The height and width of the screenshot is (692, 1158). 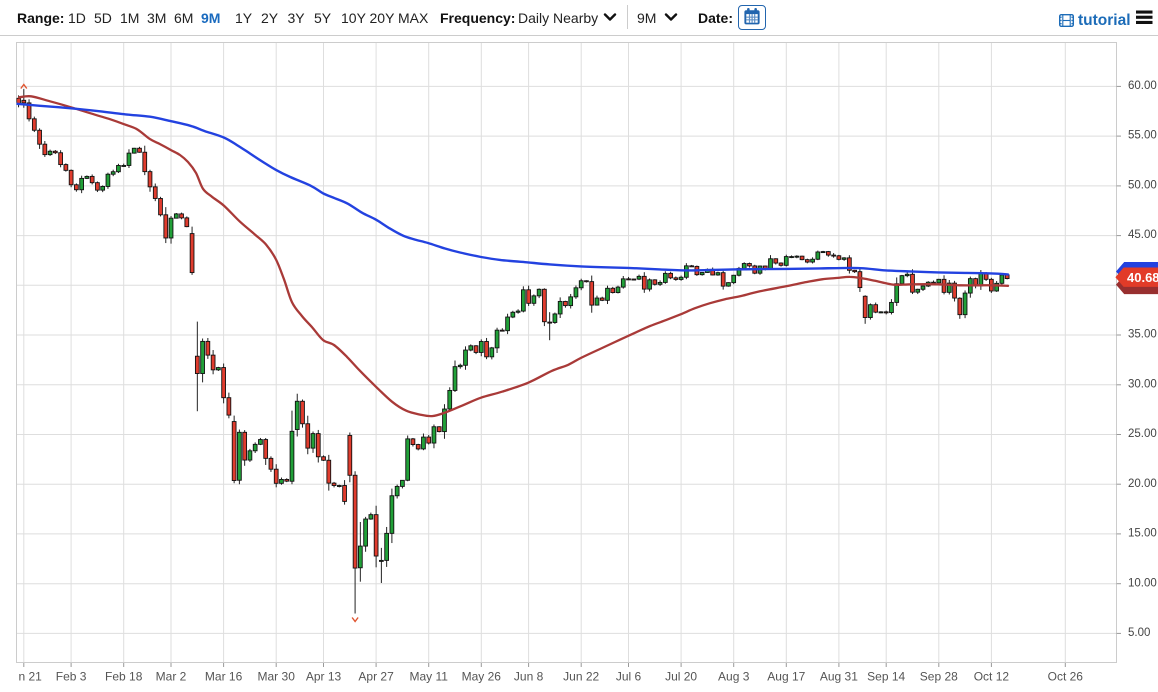 What do you see at coordinates (786, 677) in the screenshot?
I see `svg-text: Aug 17` at bounding box center [786, 677].